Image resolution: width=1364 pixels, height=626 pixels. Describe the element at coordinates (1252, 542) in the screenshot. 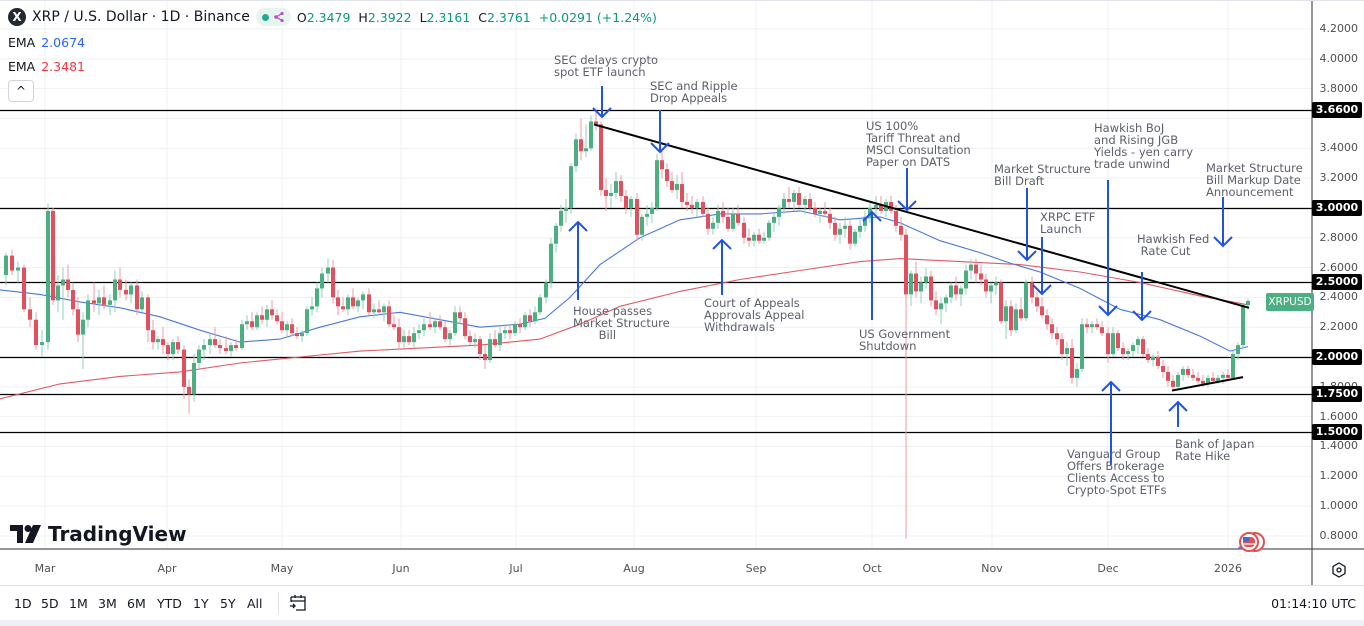

I see `economic-events-flag-icon` at that location.